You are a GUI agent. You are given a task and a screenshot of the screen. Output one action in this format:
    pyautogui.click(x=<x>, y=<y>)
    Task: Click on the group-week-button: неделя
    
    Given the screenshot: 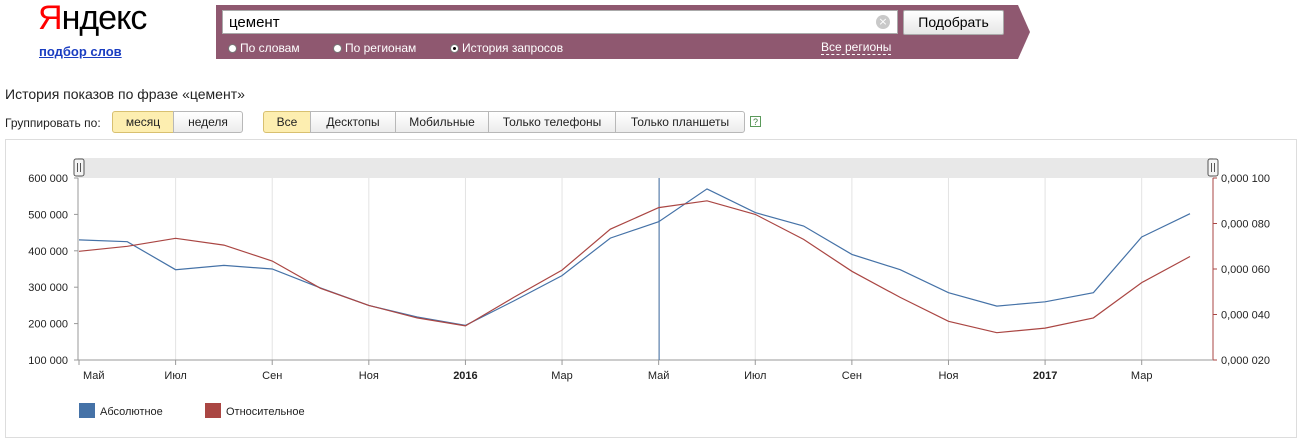 What is the action you would take?
    pyautogui.click(x=208, y=122)
    